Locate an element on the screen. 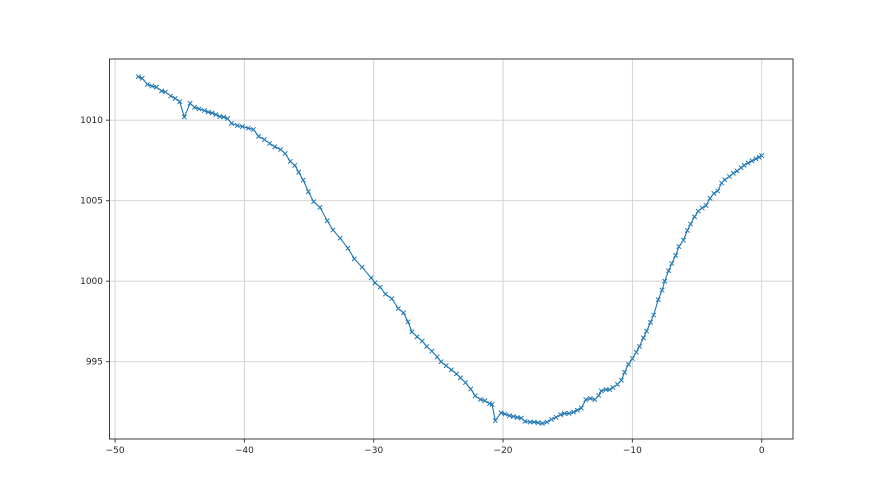 The width and height of the screenshot is (880, 495). y-tick-label: 1000 is located at coordinates (91, 282).